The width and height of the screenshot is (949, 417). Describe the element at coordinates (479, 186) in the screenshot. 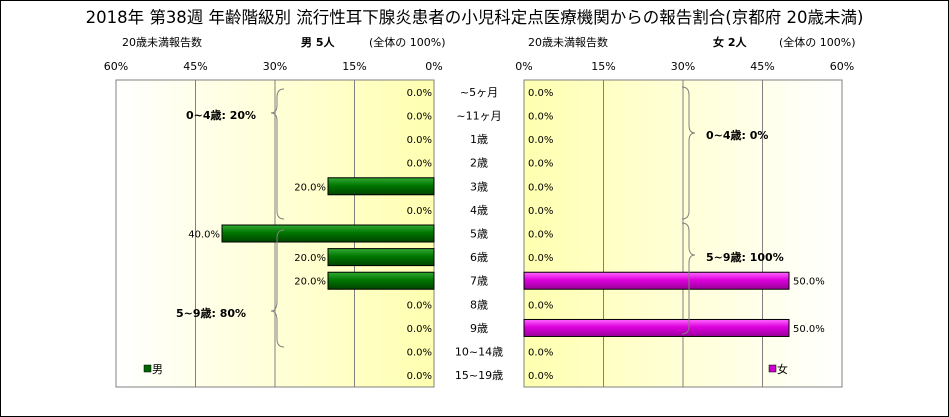

I see `age-category-label: 3歳` at that location.